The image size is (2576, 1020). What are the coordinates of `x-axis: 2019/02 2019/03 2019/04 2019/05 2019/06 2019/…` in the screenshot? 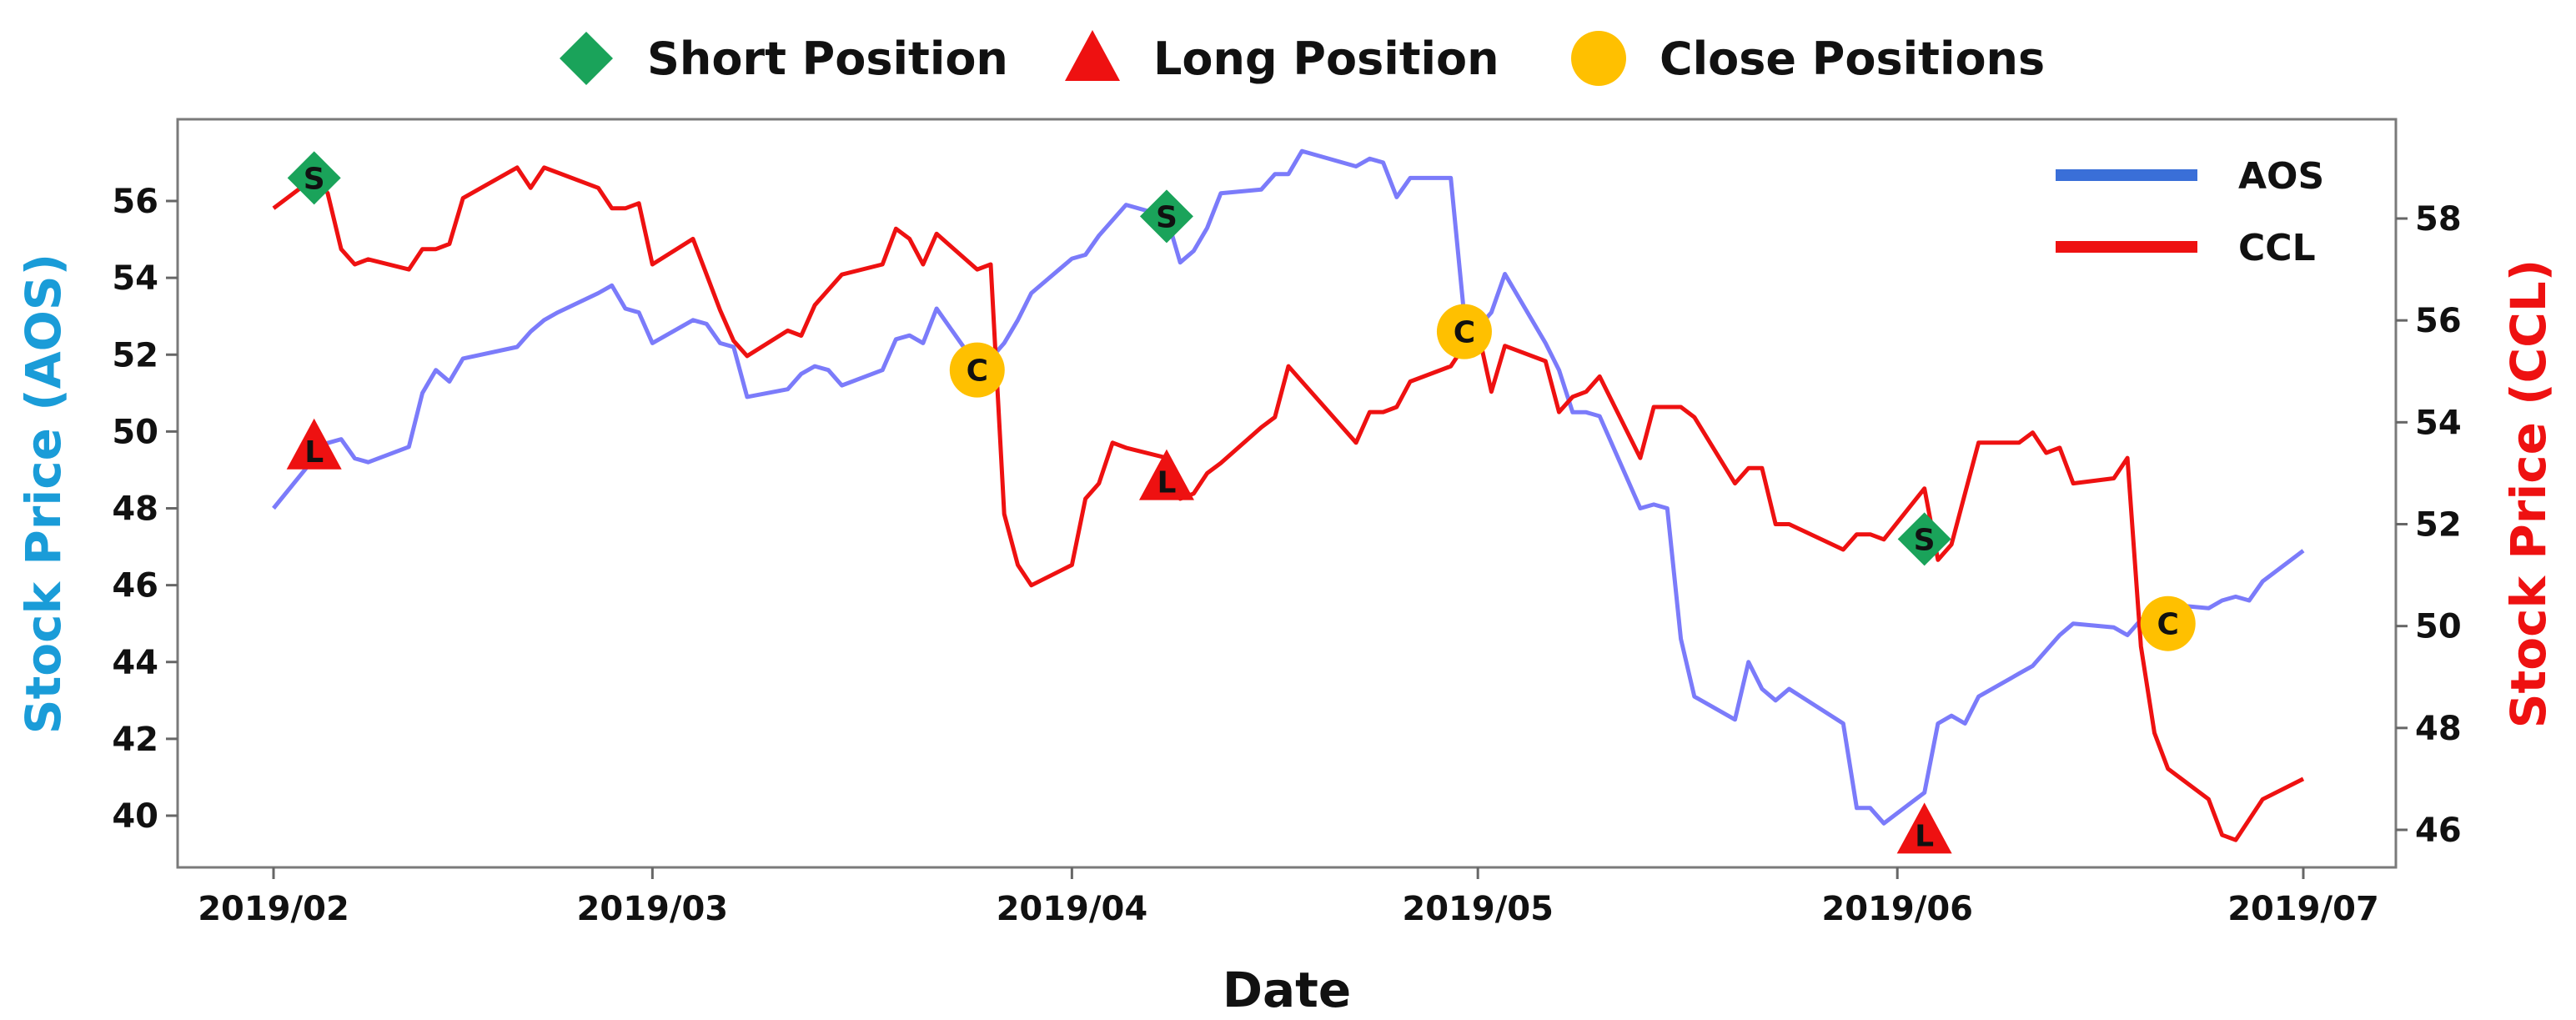 It's located at (1288, 897).